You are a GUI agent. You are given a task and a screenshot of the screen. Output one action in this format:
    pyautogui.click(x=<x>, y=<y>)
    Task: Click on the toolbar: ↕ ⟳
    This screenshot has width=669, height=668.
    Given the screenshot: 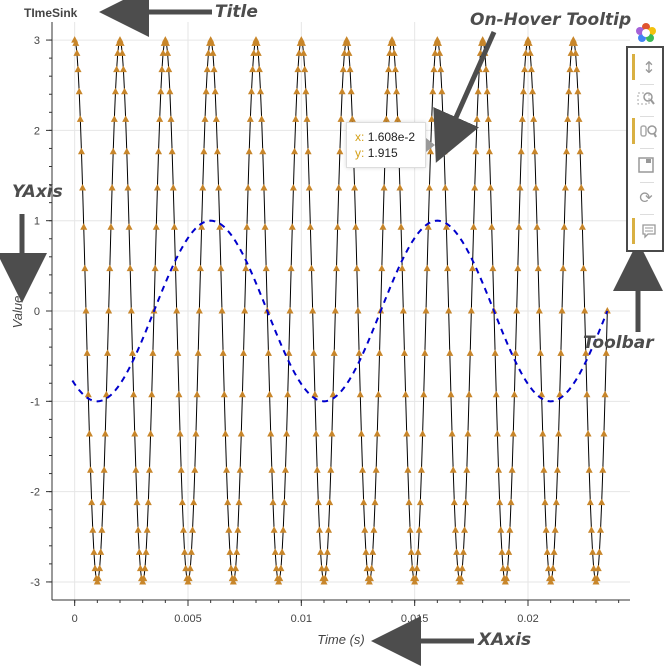 What is the action you would take?
    pyautogui.click(x=645, y=149)
    